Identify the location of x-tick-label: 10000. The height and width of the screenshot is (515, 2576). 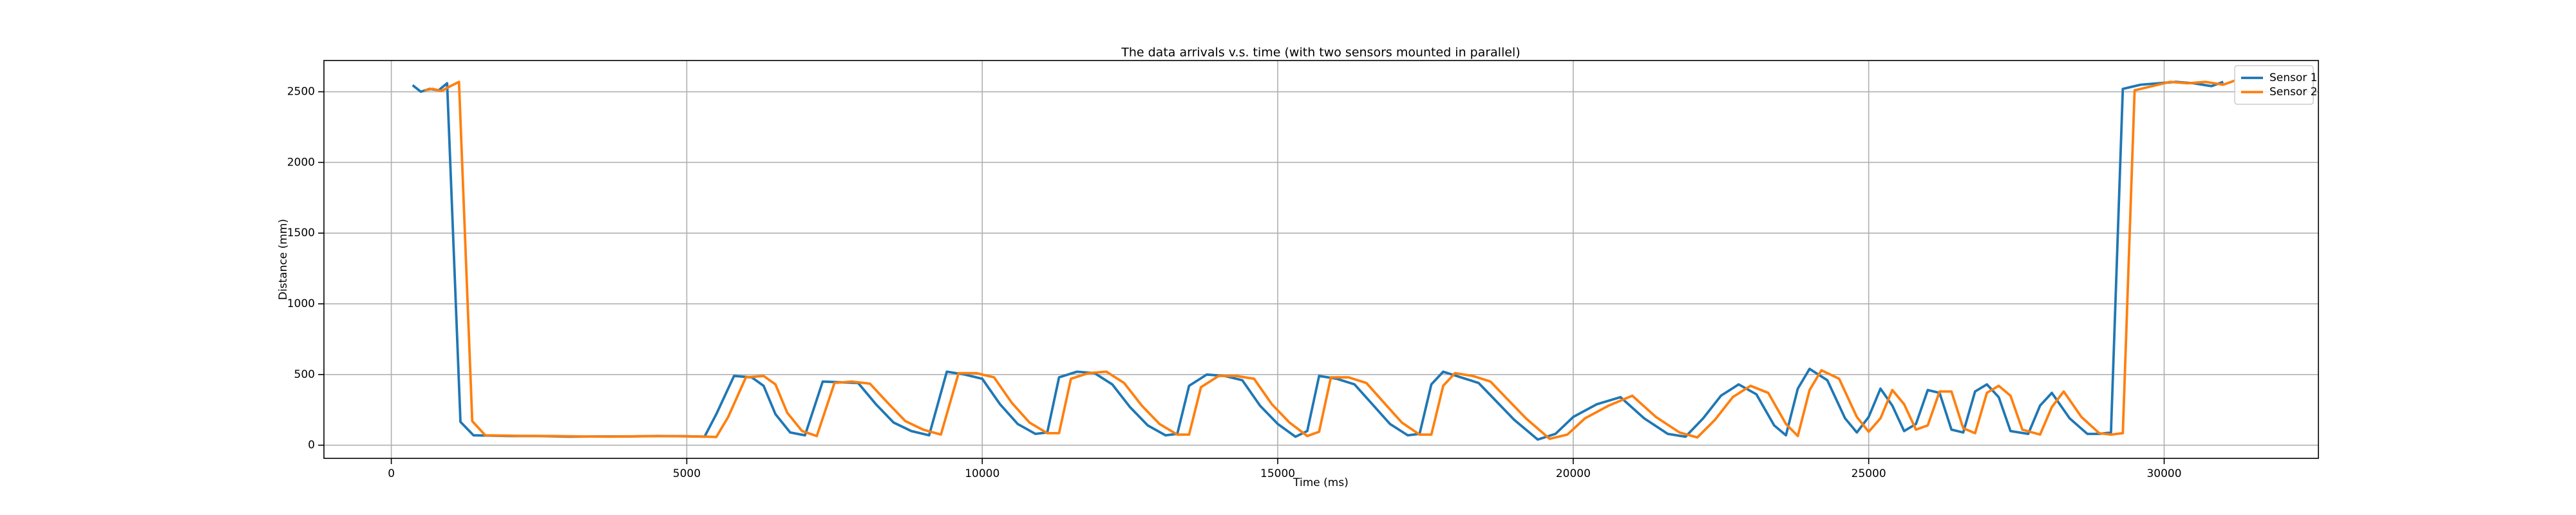
(982, 473).